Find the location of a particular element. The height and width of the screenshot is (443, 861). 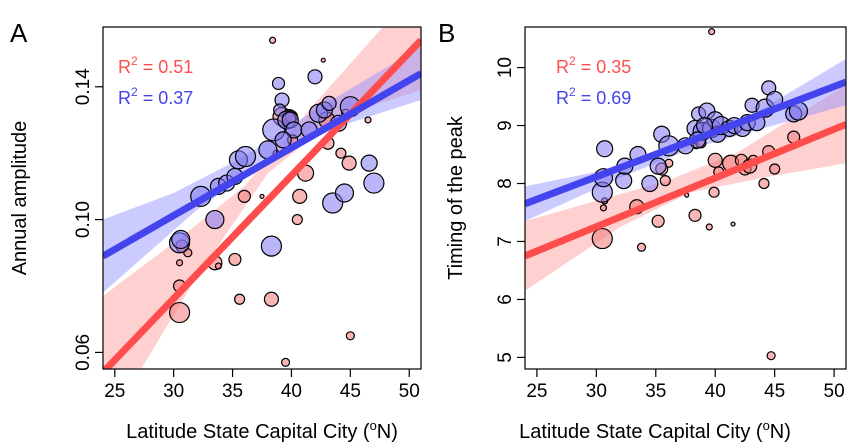

panel-a-x-tick-label-50: 50 is located at coordinates (409, 391).